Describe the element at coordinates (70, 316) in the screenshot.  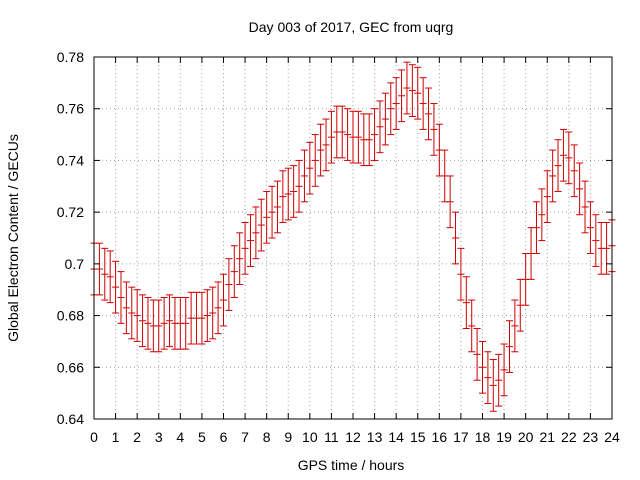
I see `y-tick-label: 0.68` at that location.